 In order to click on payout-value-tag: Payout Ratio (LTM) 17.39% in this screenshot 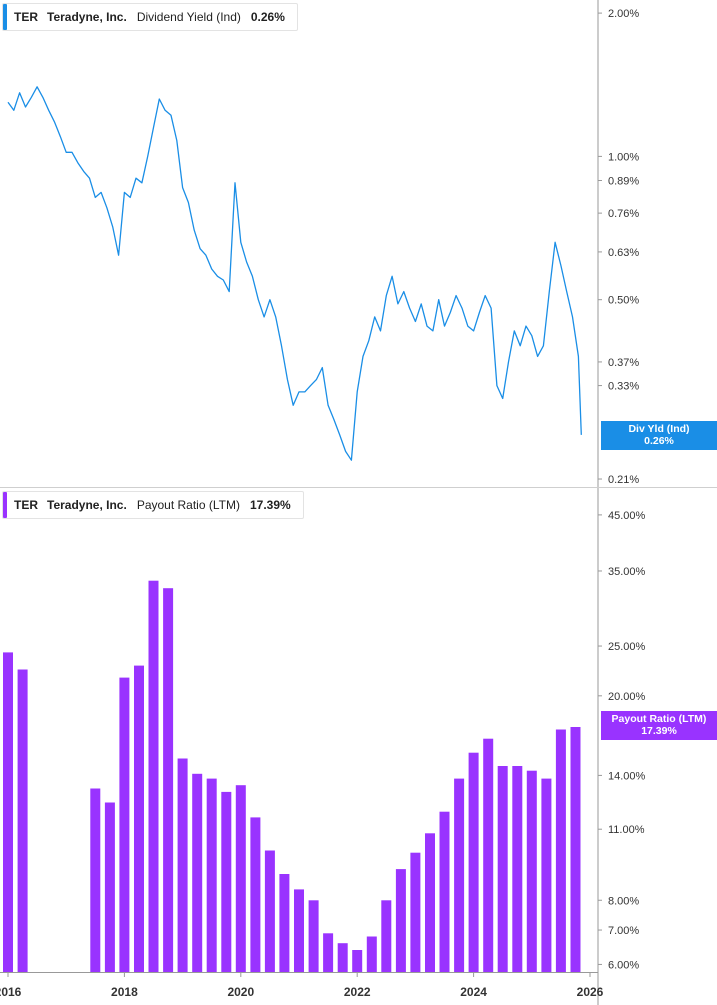, I will do `click(659, 725)`.